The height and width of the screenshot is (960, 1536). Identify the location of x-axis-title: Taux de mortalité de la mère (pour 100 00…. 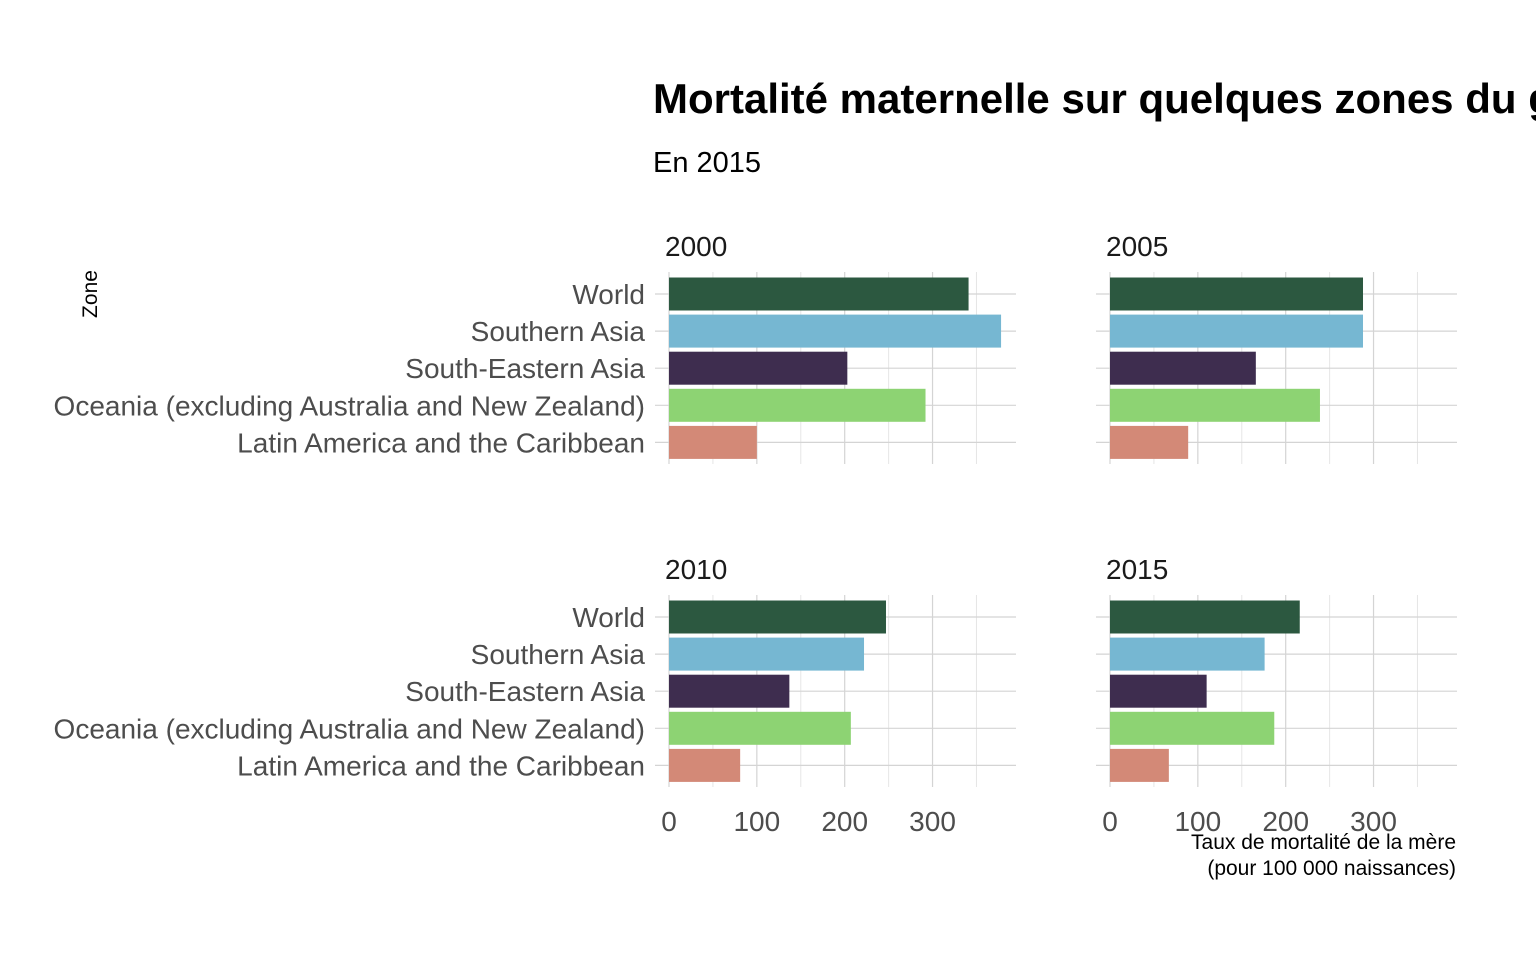
(1323, 855).